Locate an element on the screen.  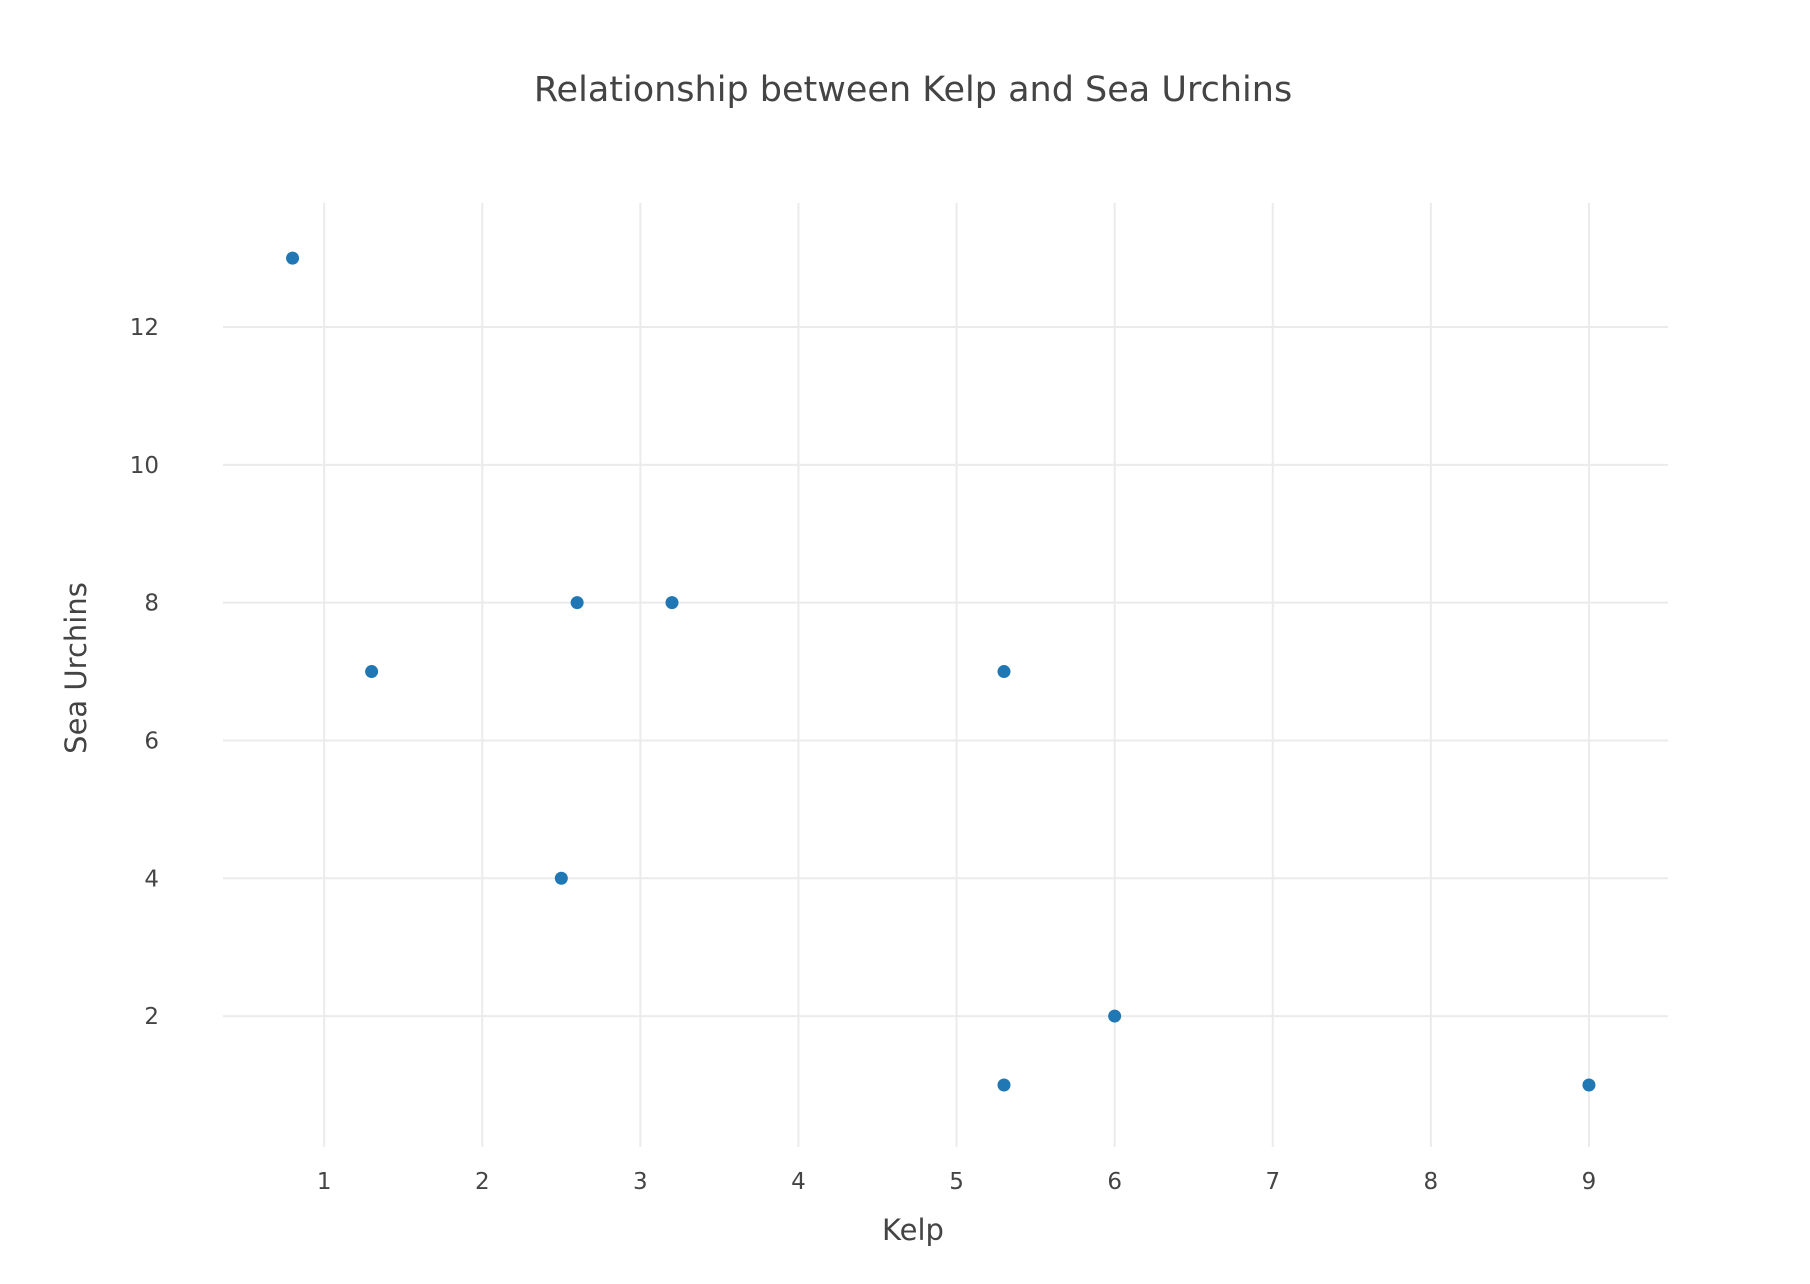
y-tick-labels: 2 4 6 8 10 12 is located at coordinates (144, 672).